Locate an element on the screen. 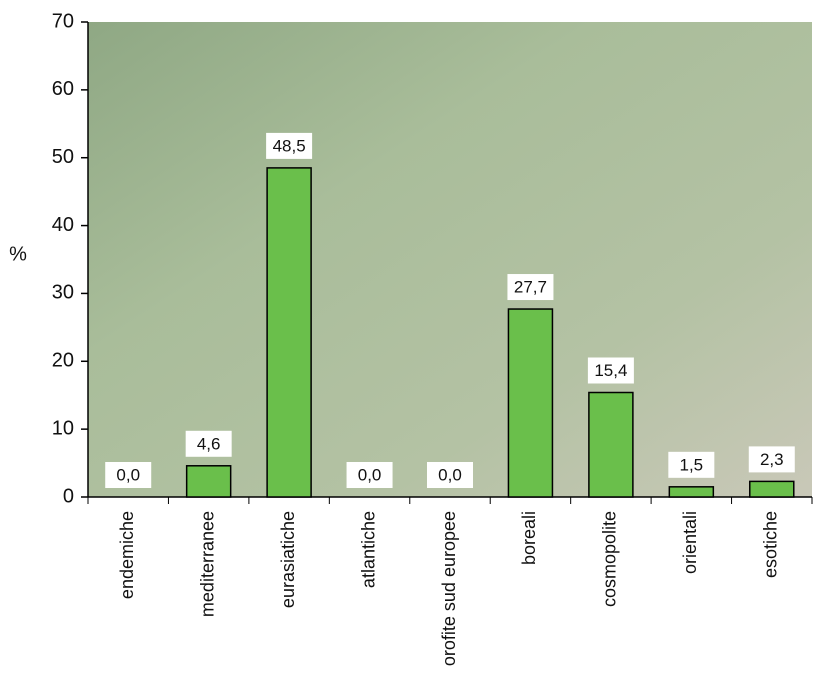  x-tick-label: endemiche is located at coordinates (127, 555).